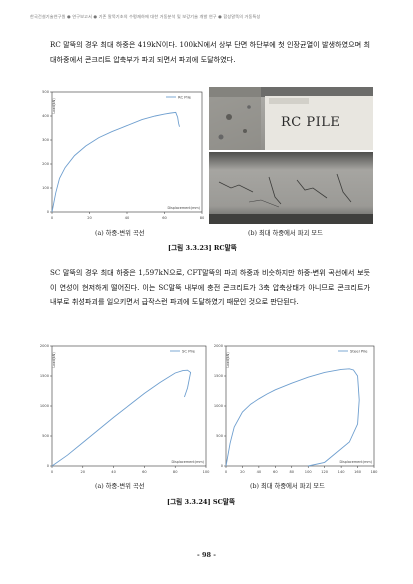  What do you see at coordinates (287, 486) in the screenshot?
I see `figure2-caption-b: (b) 최대 하중에서 파괴 모드` at bounding box center [287, 486].